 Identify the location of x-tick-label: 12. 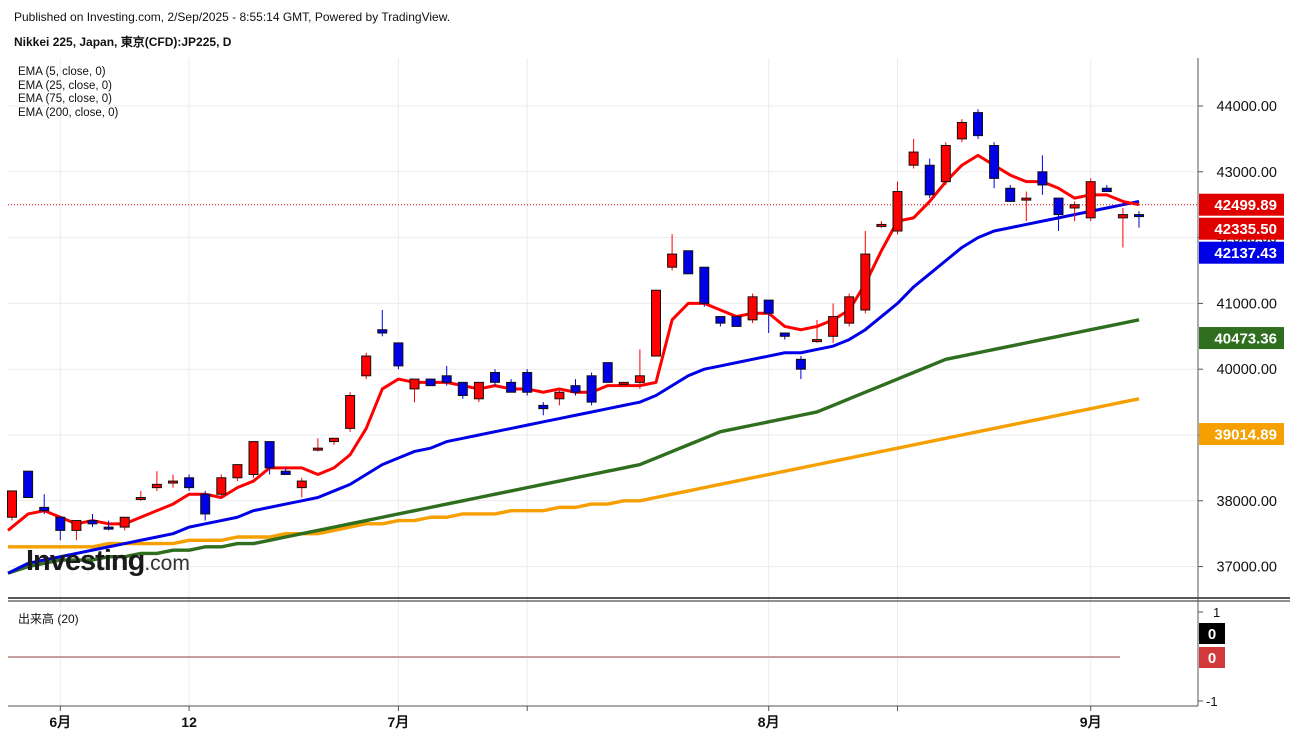
(189, 722).